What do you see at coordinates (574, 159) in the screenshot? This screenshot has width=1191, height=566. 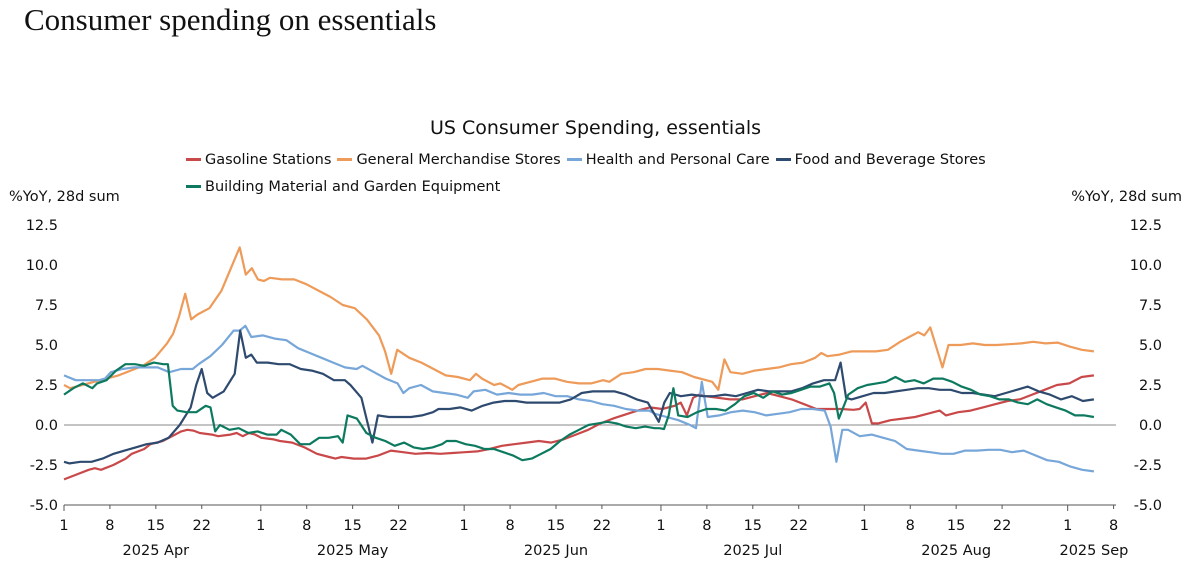 I see `legend-swatch-health-and-personal-care` at bounding box center [574, 159].